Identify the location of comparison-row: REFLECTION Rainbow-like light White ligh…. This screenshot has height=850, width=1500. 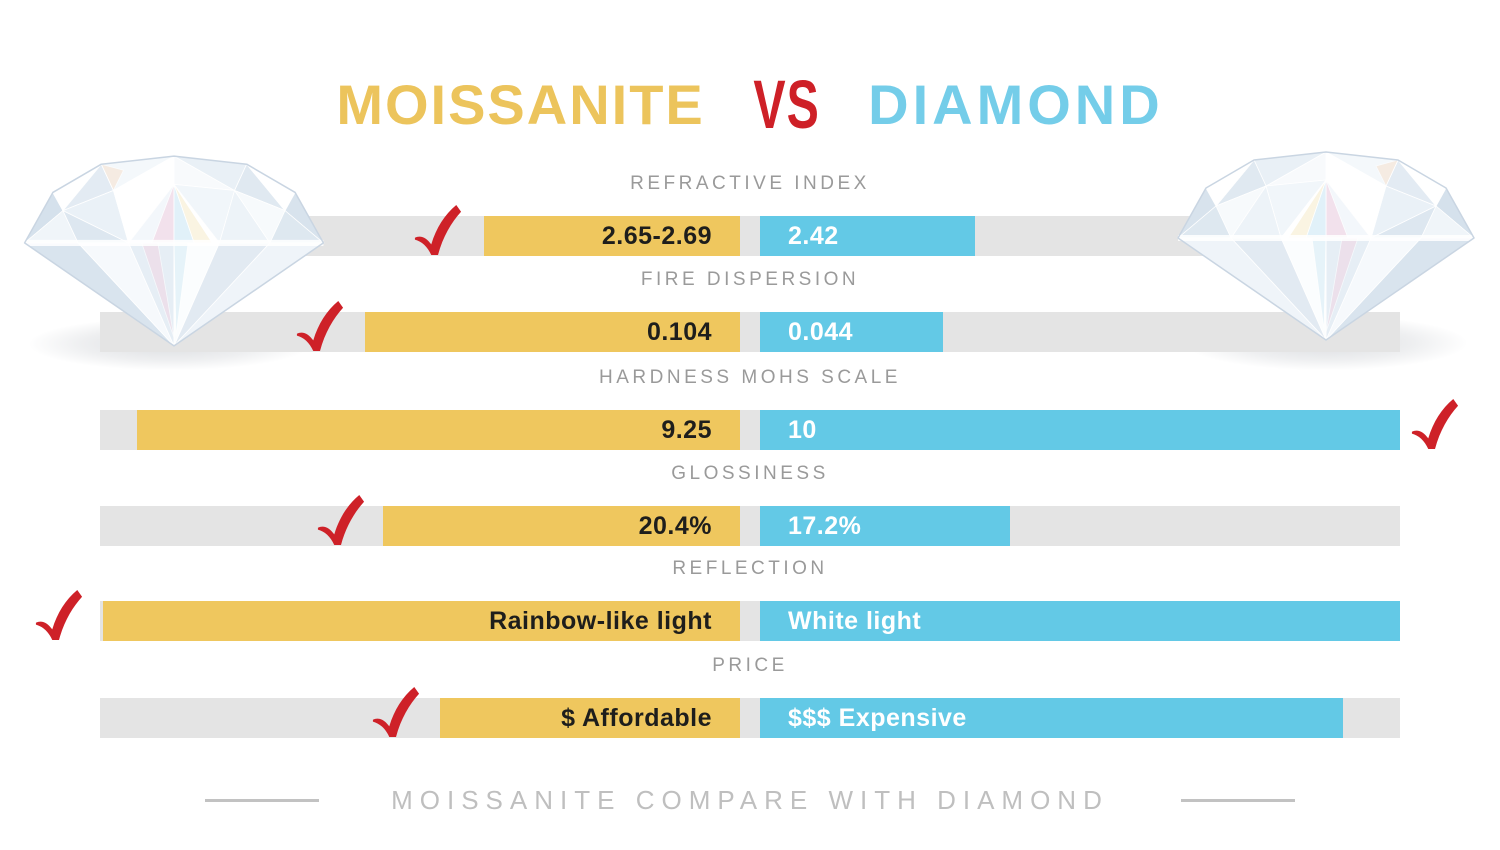
(750, 604).